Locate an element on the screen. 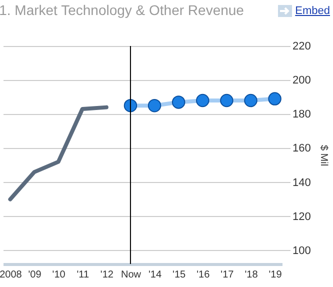 The height and width of the screenshot is (287, 333). y-tick-label: 180 is located at coordinates (301, 114).